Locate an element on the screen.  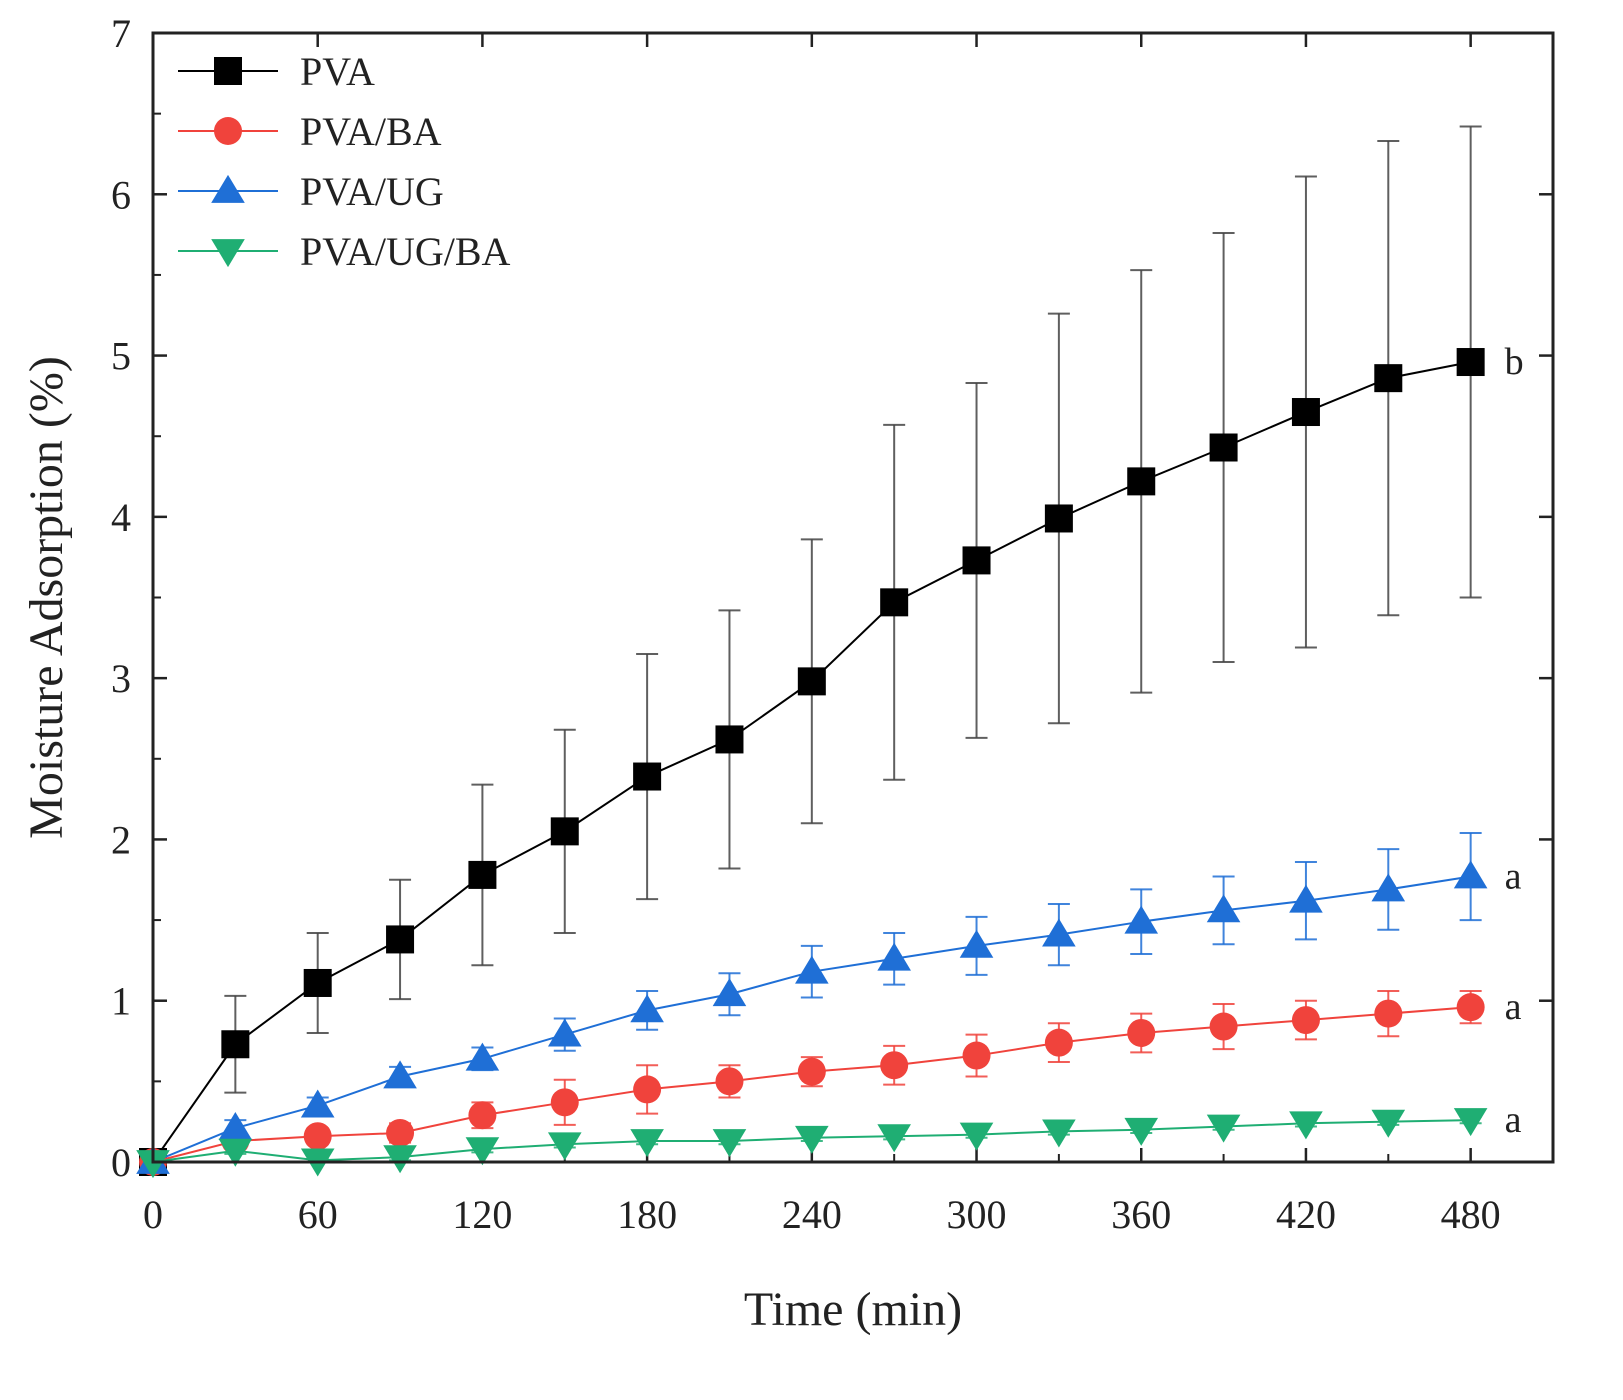
significance-letter: b is located at coordinates (1514, 362).